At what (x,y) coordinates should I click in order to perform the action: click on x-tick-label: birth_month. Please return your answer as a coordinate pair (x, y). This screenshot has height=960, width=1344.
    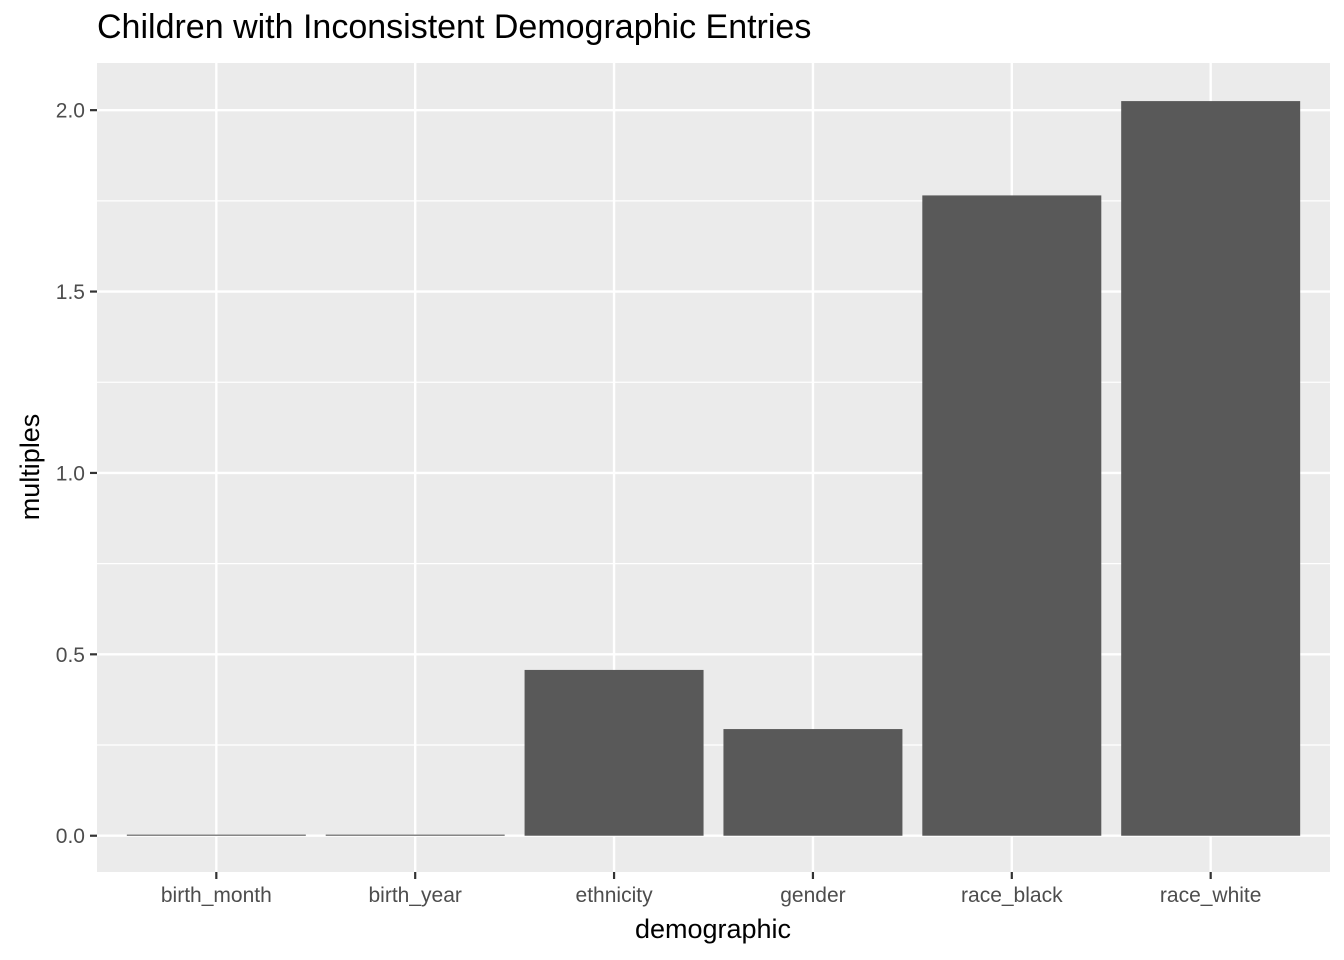
    Looking at the image, I should click on (216, 895).